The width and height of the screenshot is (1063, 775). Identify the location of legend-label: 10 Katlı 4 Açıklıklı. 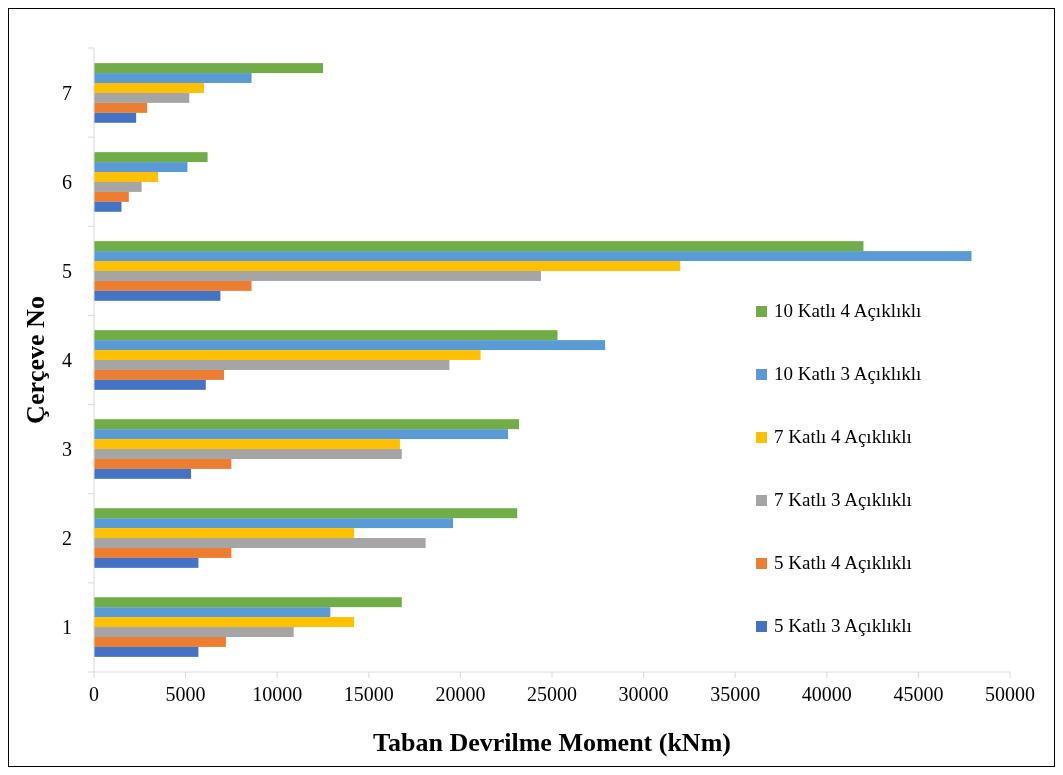
(848, 310).